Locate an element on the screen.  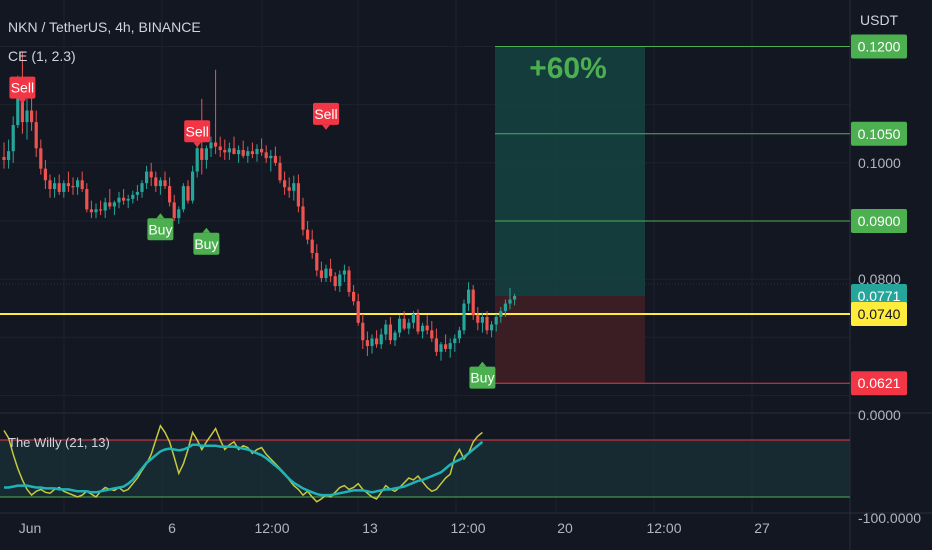
indicator-label: CE (1, 2.3) is located at coordinates (42, 56).